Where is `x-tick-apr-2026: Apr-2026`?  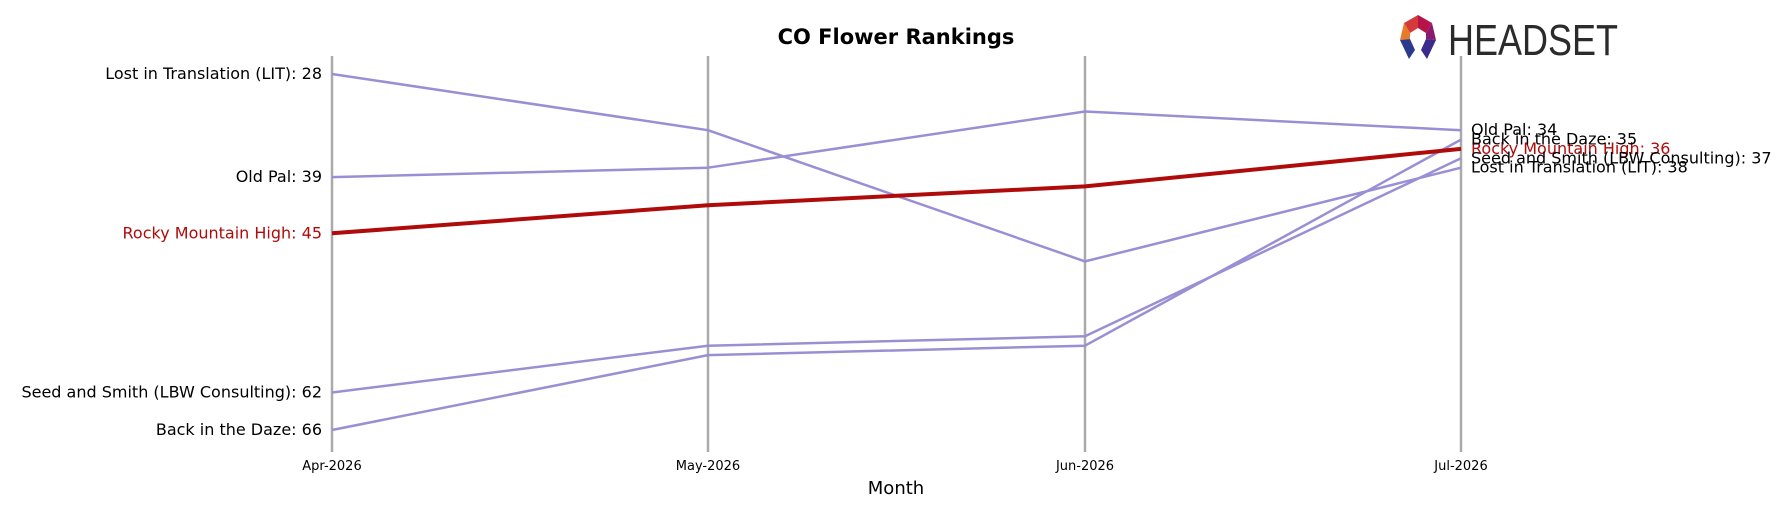 x-tick-apr-2026: Apr-2026 is located at coordinates (331, 466).